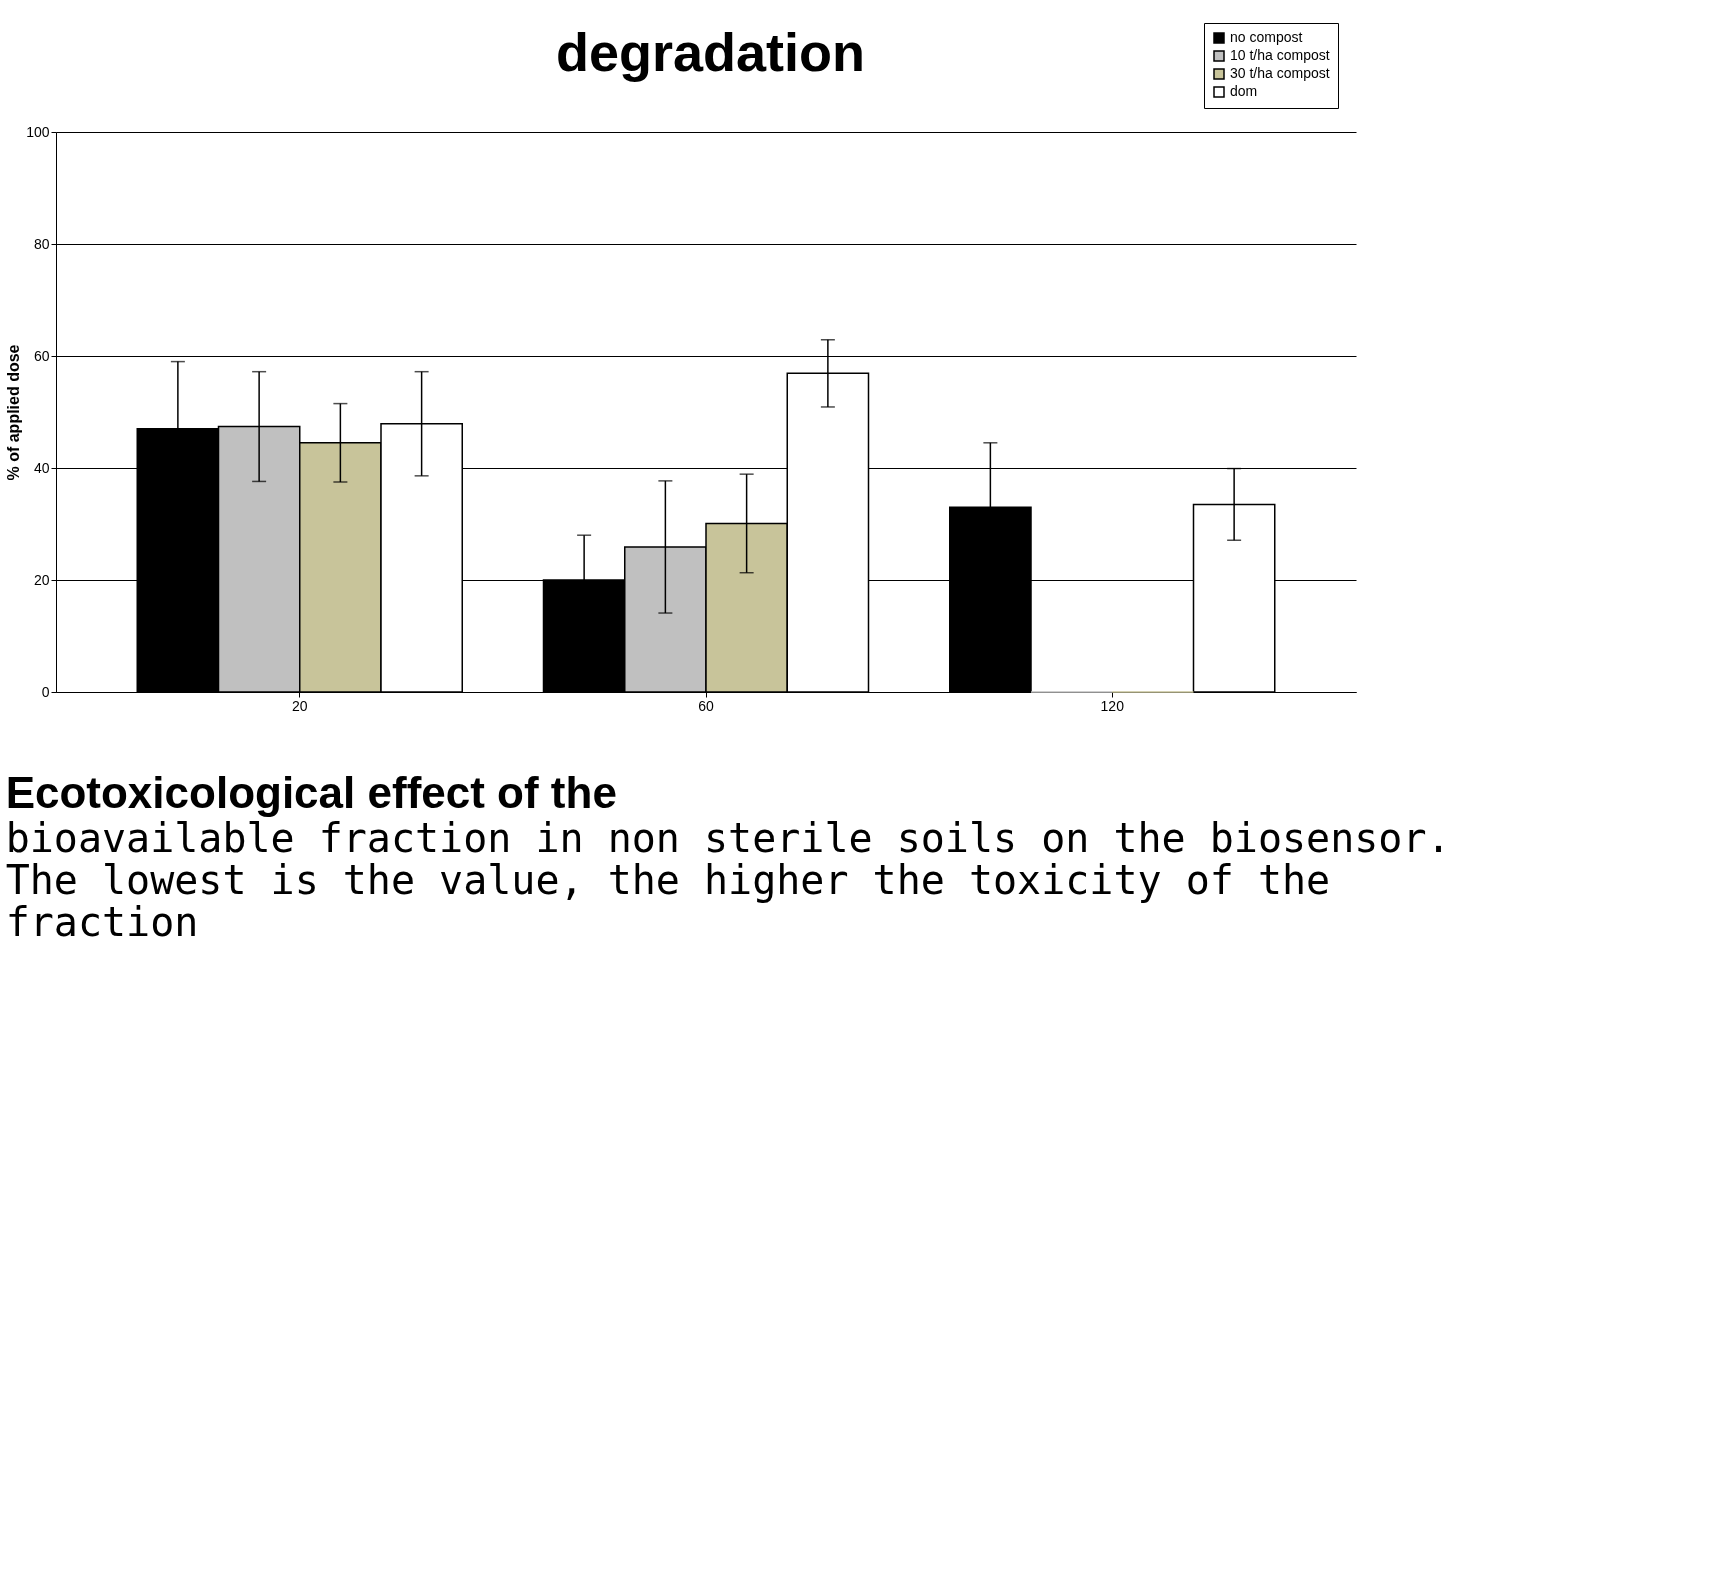  What do you see at coordinates (1266, 37) in the screenshot?
I see `legend-label: no compost` at bounding box center [1266, 37].